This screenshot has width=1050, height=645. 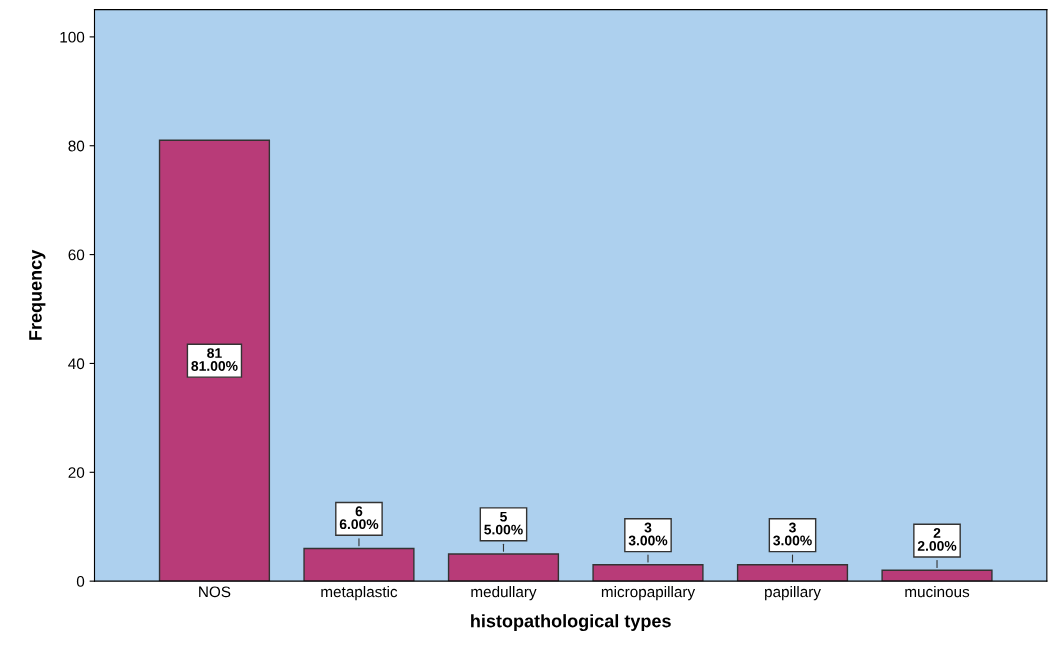 What do you see at coordinates (937, 592) in the screenshot?
I see `x-tick-label: mucinous` at bounding box center [937, 592].